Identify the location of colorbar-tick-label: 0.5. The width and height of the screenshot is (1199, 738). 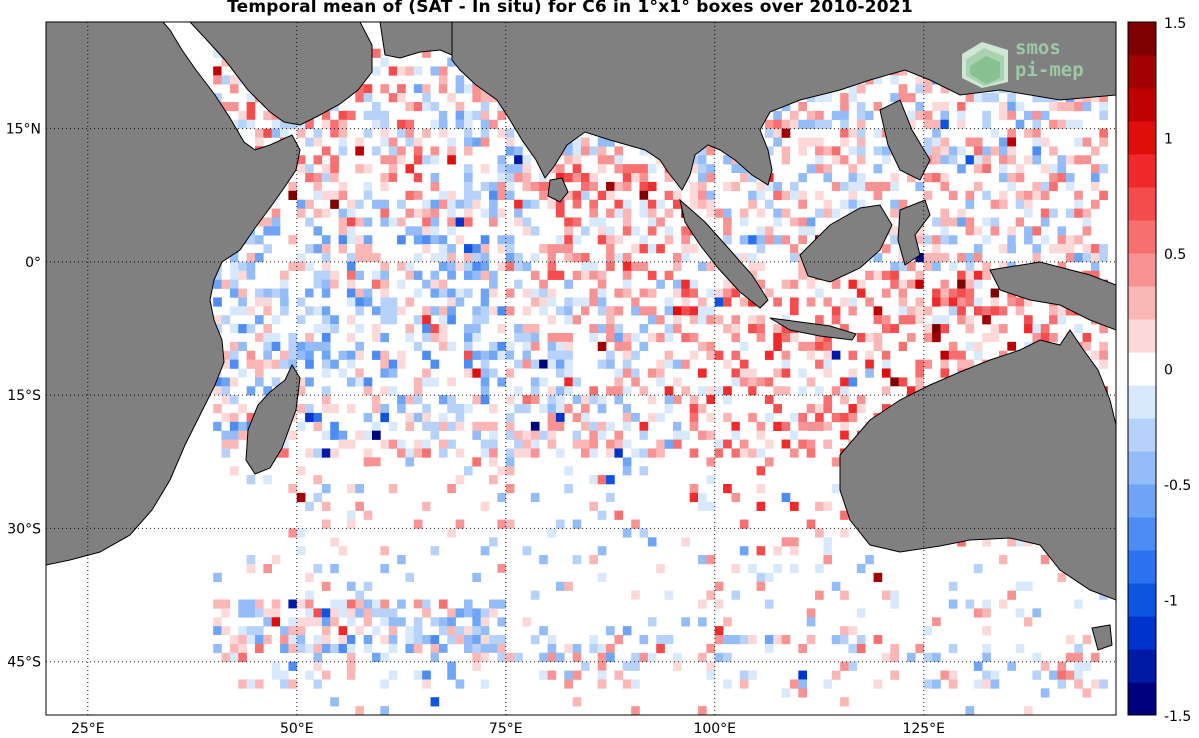
(1175, 255).